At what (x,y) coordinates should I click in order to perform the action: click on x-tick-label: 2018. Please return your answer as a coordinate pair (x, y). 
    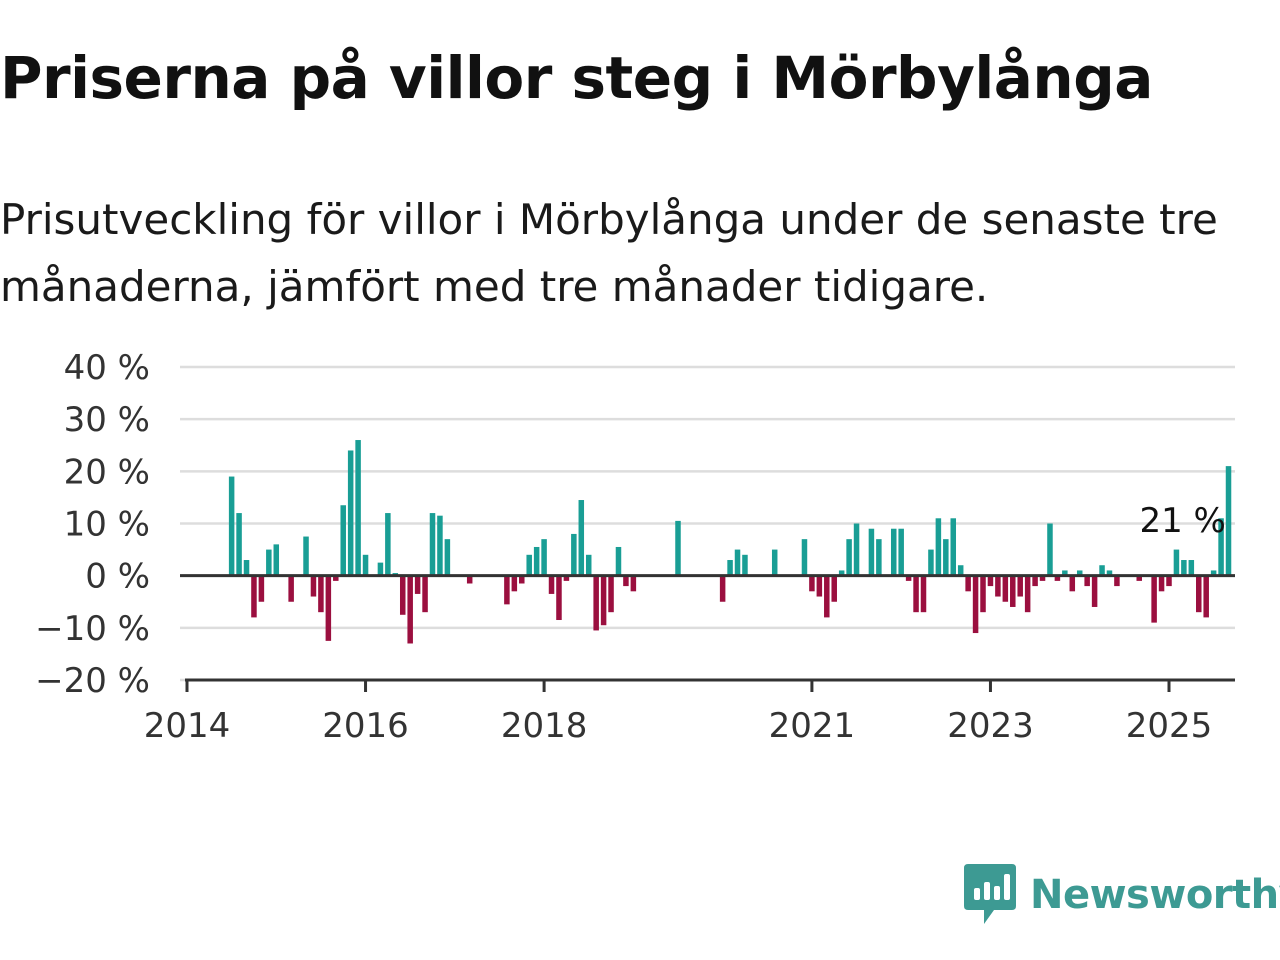
    Looking at the image, I should click on (544, 726).